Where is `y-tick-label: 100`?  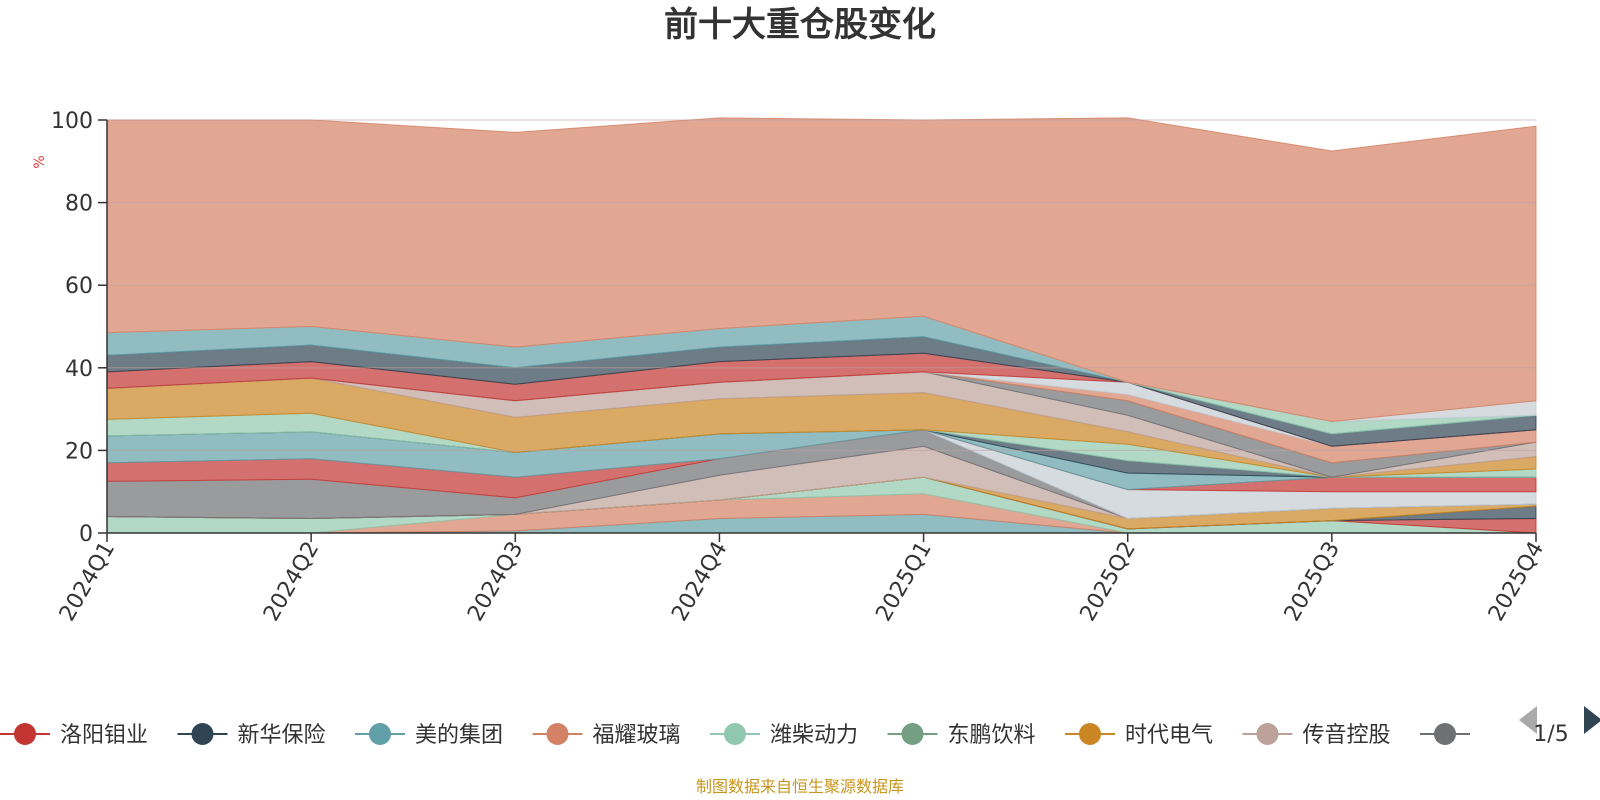 y-tick-label: 100 is located at coordinates (72, 121).